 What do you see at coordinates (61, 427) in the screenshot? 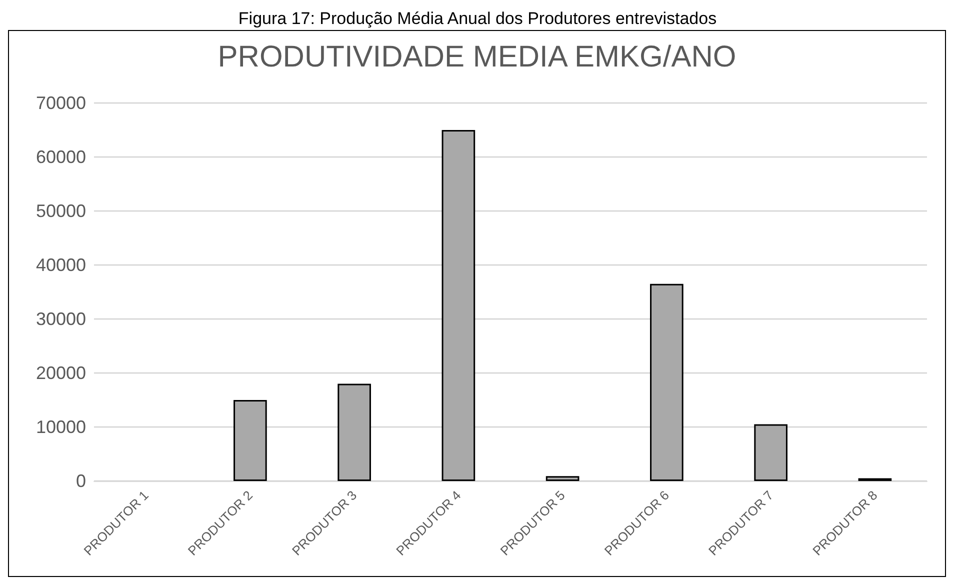
I see `y-tick-label: 10000` at bounding box center [61, 427].